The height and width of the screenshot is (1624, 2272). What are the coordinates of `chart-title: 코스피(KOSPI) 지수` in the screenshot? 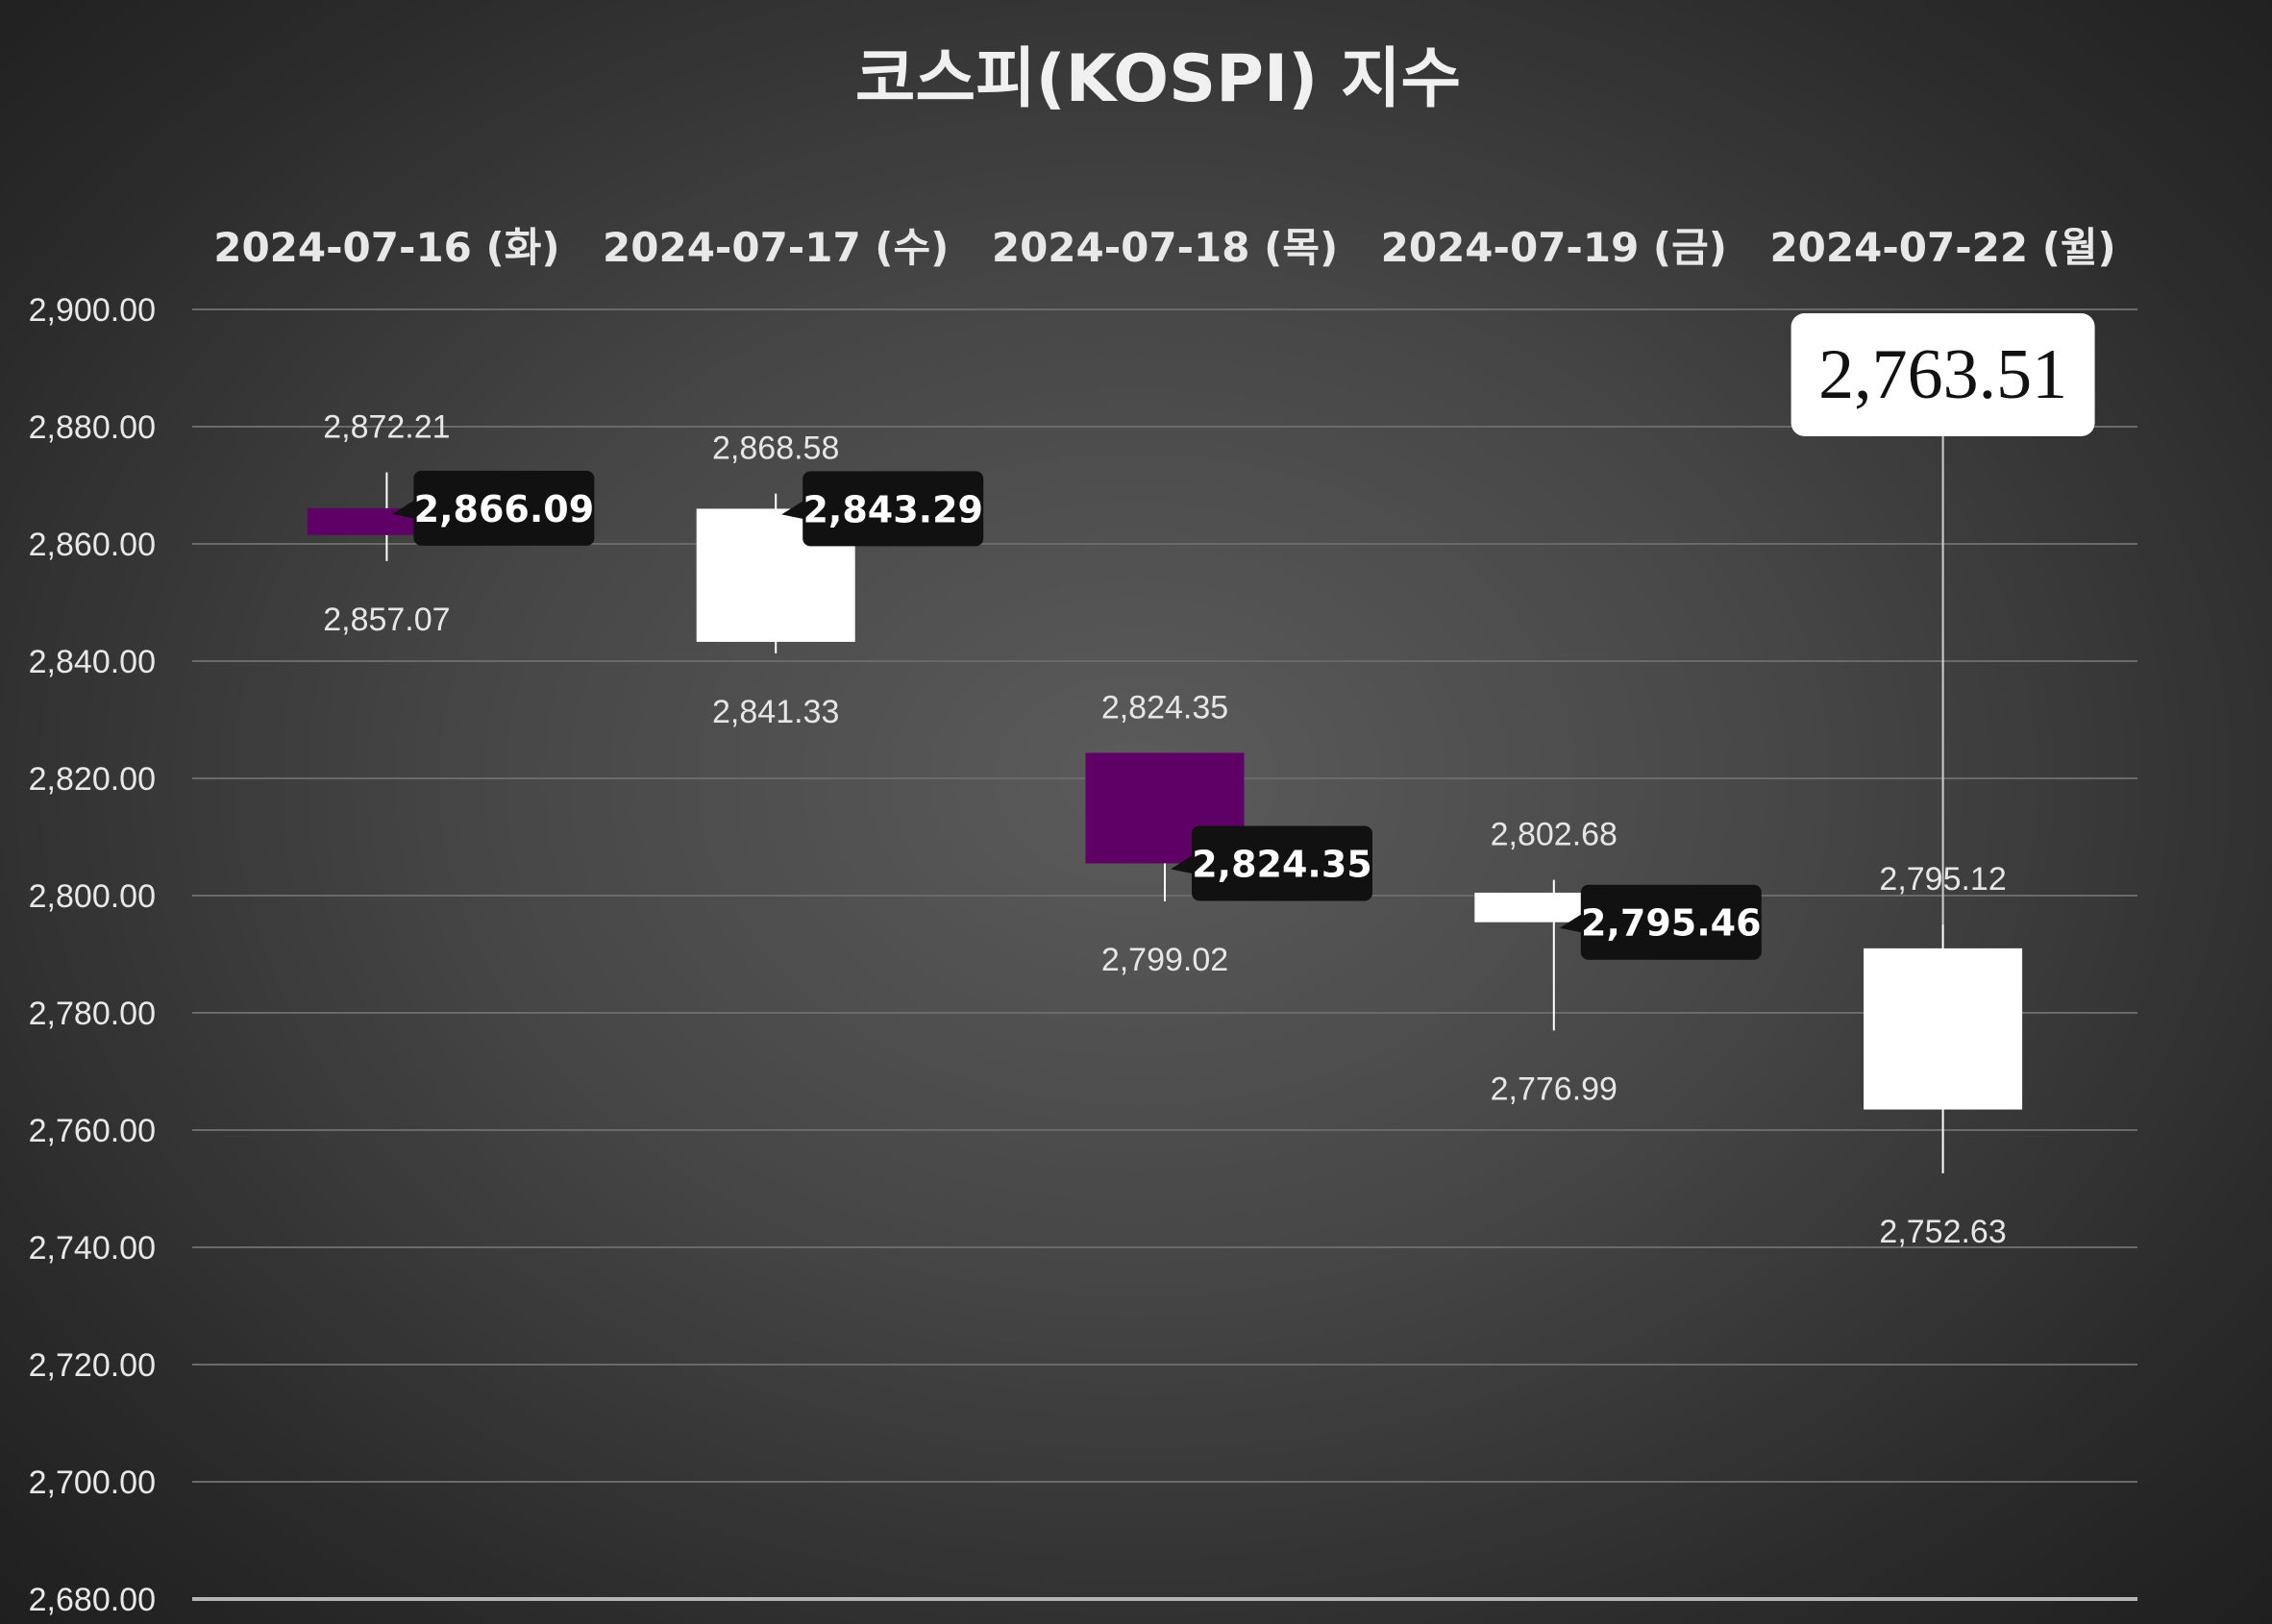 It's located at (1158, 79).